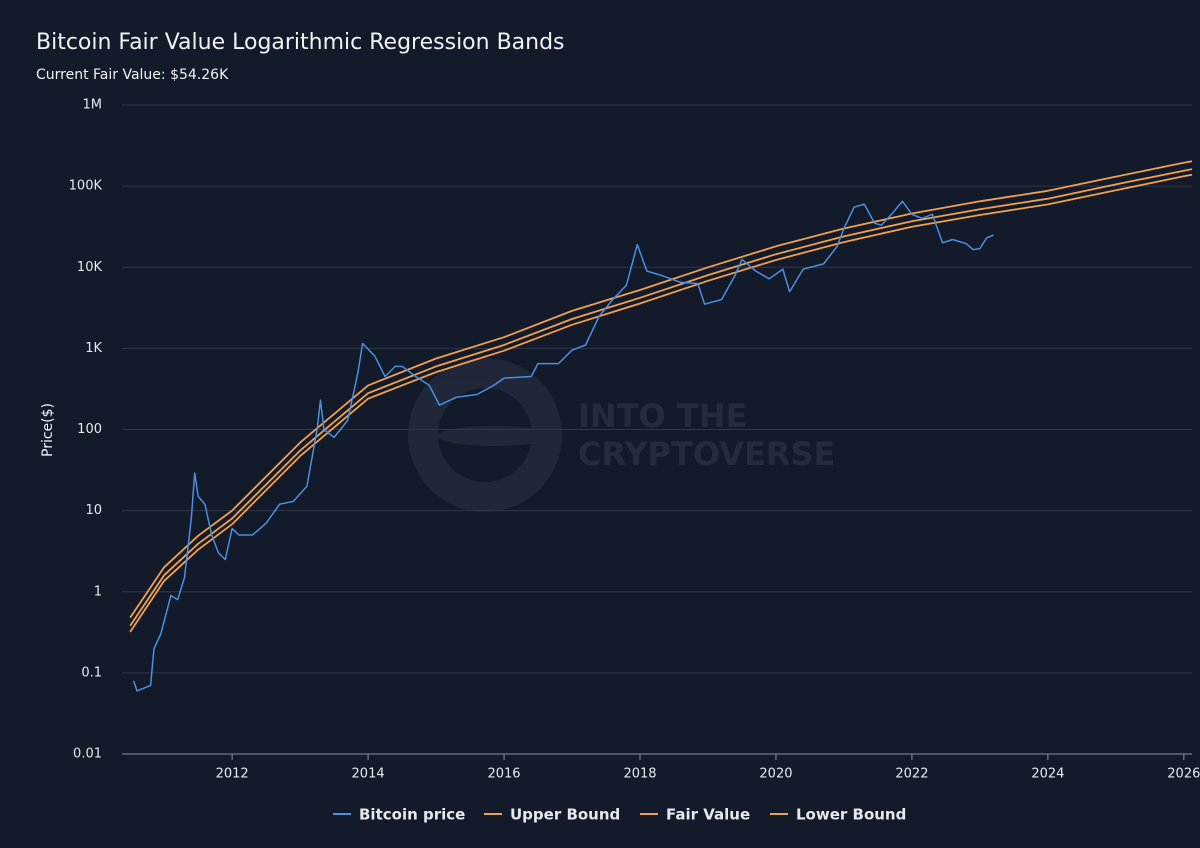 Image resolution: width=1200 pixels, height=848 pixels. What do you see at coordinates (93, 105) in the screenshot?
I see `y-tick-label: 1M` at bounding box center [93, 105].